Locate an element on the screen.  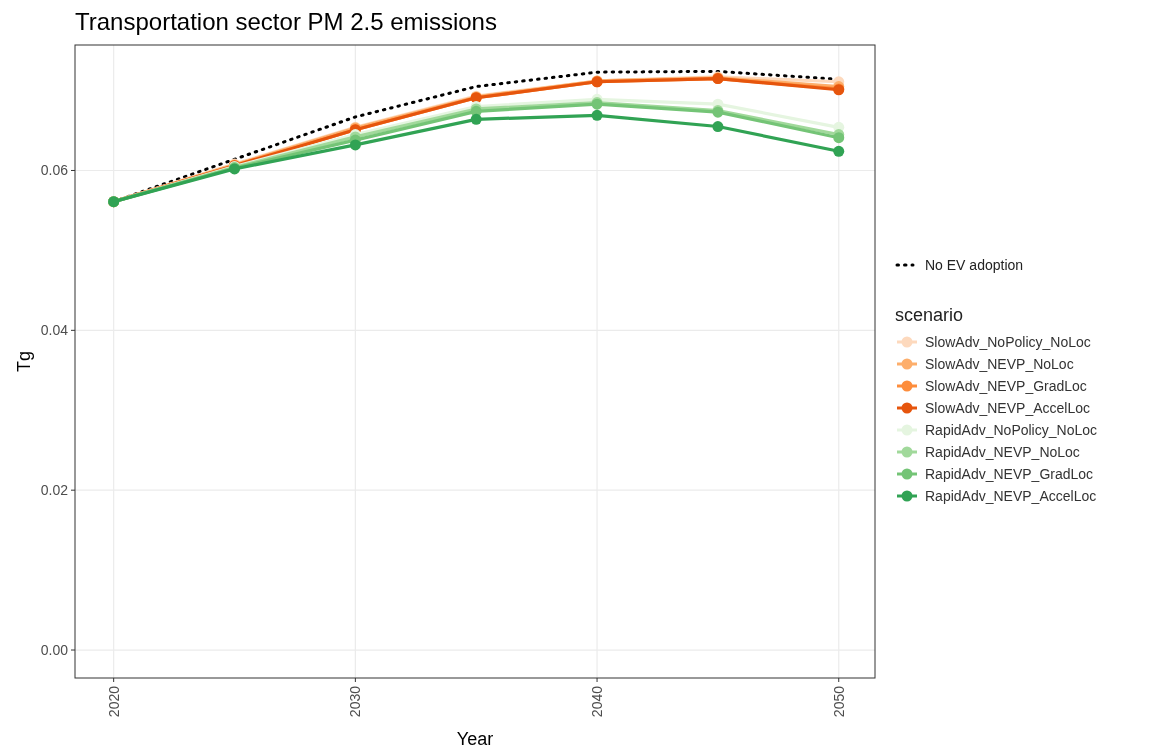
legend-label: RapidAdv_NEVP_AccelLoc is located at coordinates (1011, 496).